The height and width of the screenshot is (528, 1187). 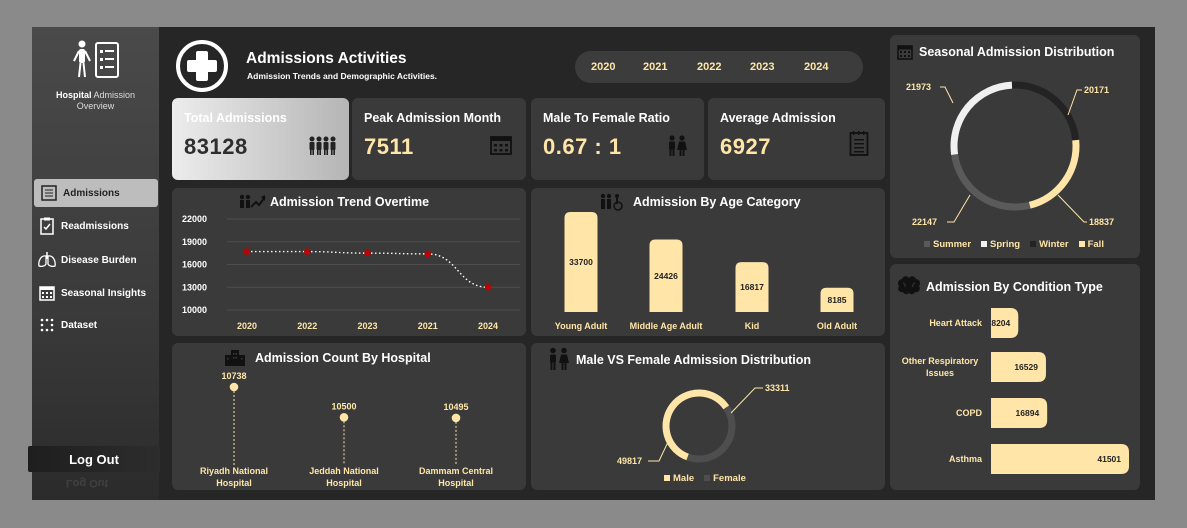 I want to click on kpi-total-admissions: Total Admissions 83128, so click(x=260, y=139).